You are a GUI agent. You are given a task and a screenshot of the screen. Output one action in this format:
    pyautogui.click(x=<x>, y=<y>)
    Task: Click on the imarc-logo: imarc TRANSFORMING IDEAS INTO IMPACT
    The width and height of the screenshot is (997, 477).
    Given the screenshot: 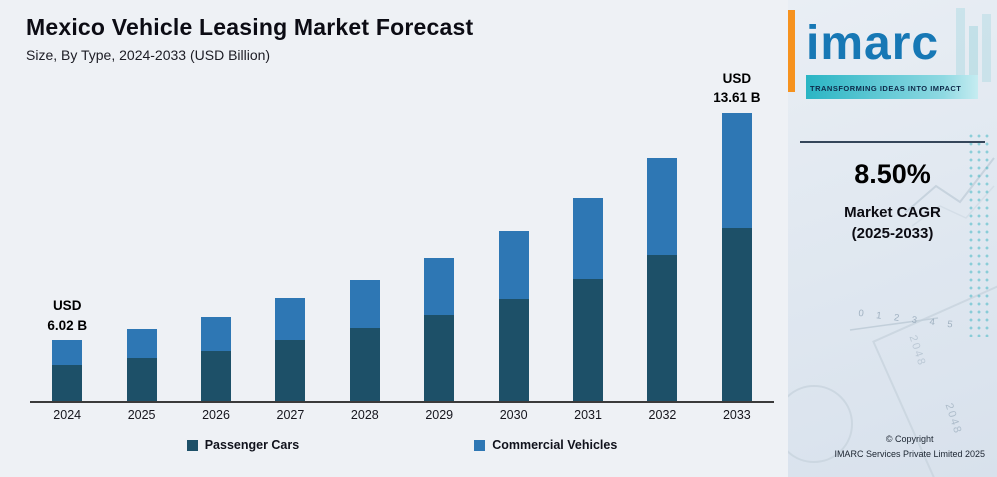 What is the action you would take?
    pyautogui.click(x=892, y=49)
    